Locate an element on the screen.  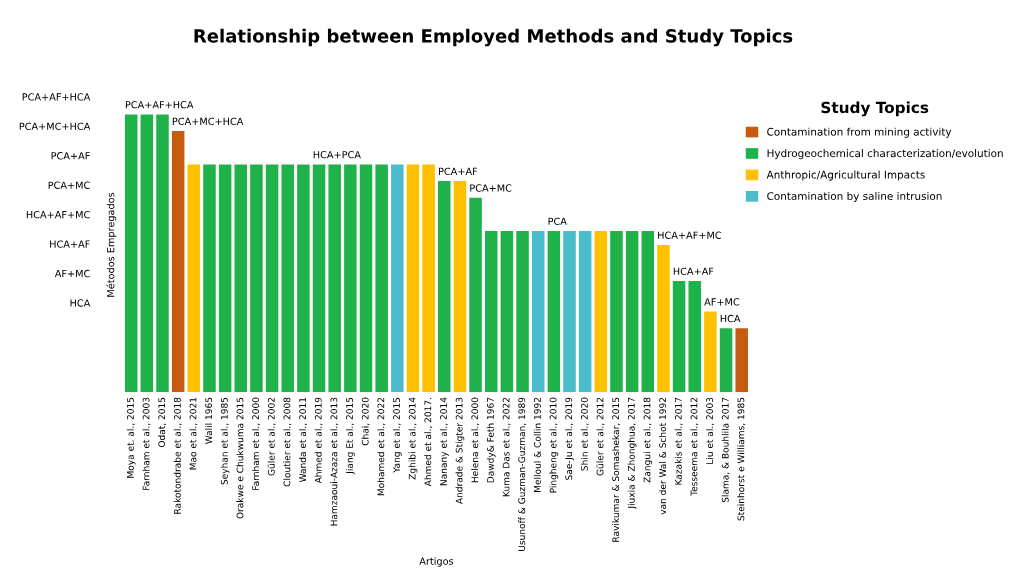
x-tick-label: Liu et al., 2003 is located at coordinates (710, 430).